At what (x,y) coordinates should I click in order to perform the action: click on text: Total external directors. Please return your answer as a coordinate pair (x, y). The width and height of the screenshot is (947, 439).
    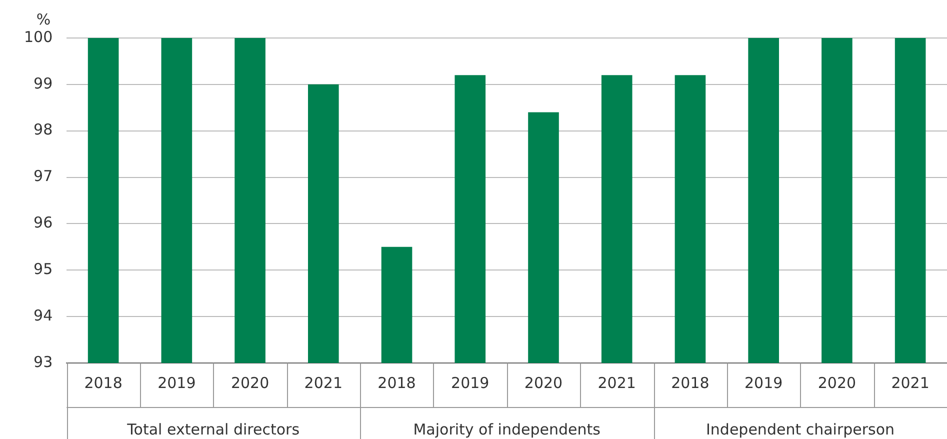
    Looking at the image, I should click on (213, 429).